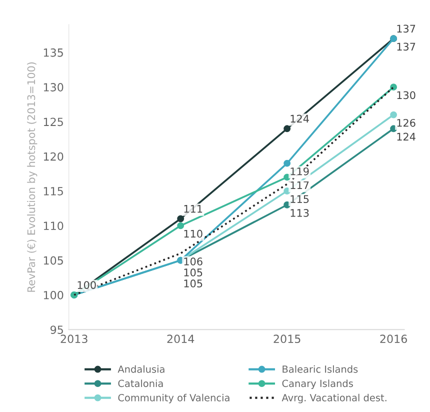  Describe the element at coordinates (74, 339) in the screenshot. I see `x-tick-label: 2013` at that location.